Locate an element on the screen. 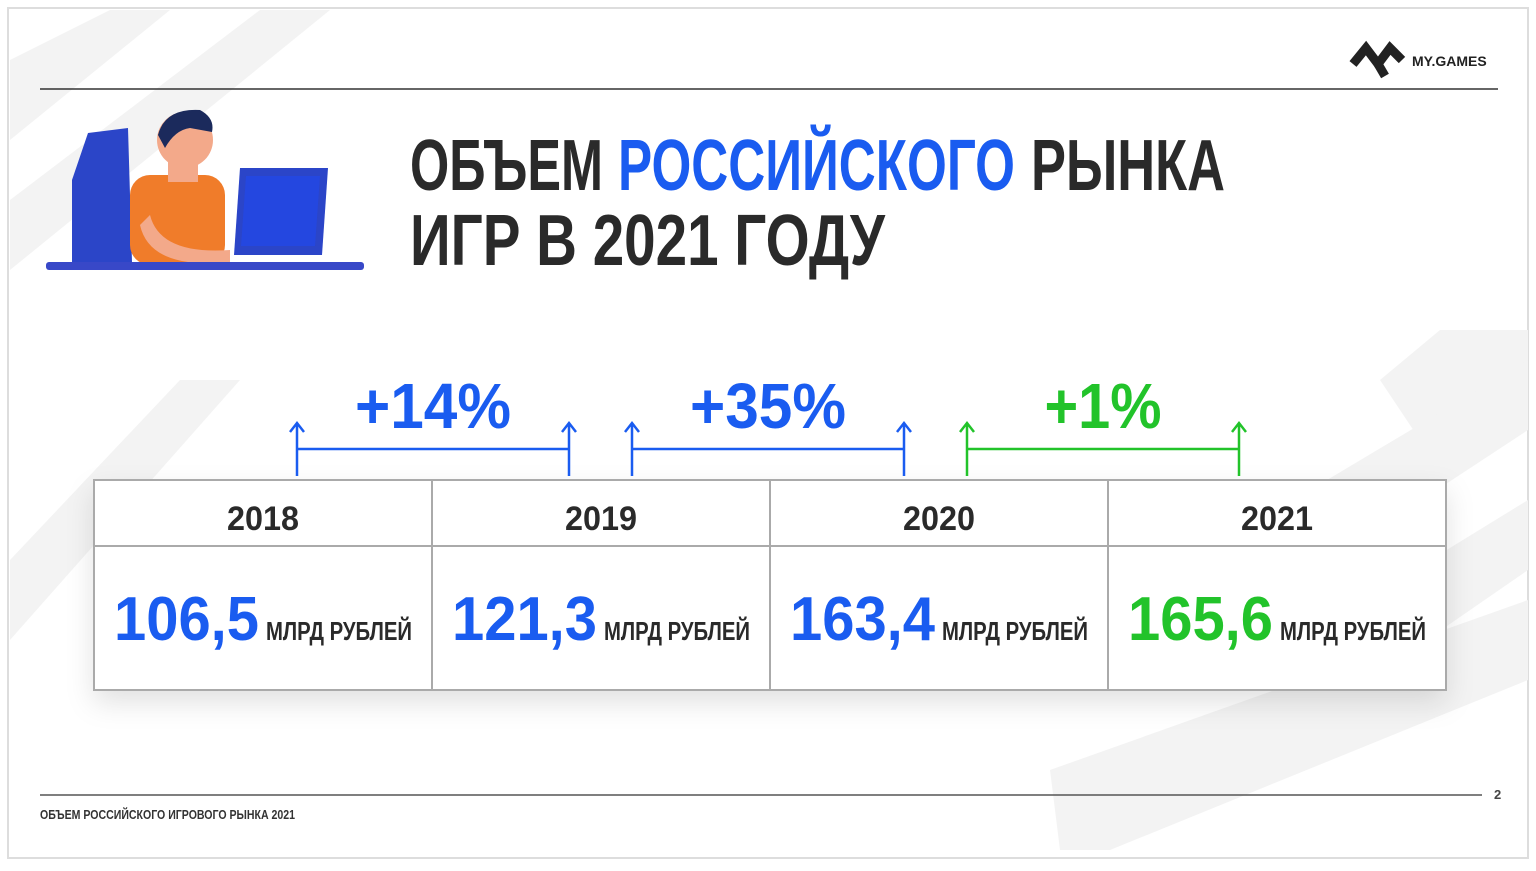  value: 106,5 is located at coordinates (186, 619).